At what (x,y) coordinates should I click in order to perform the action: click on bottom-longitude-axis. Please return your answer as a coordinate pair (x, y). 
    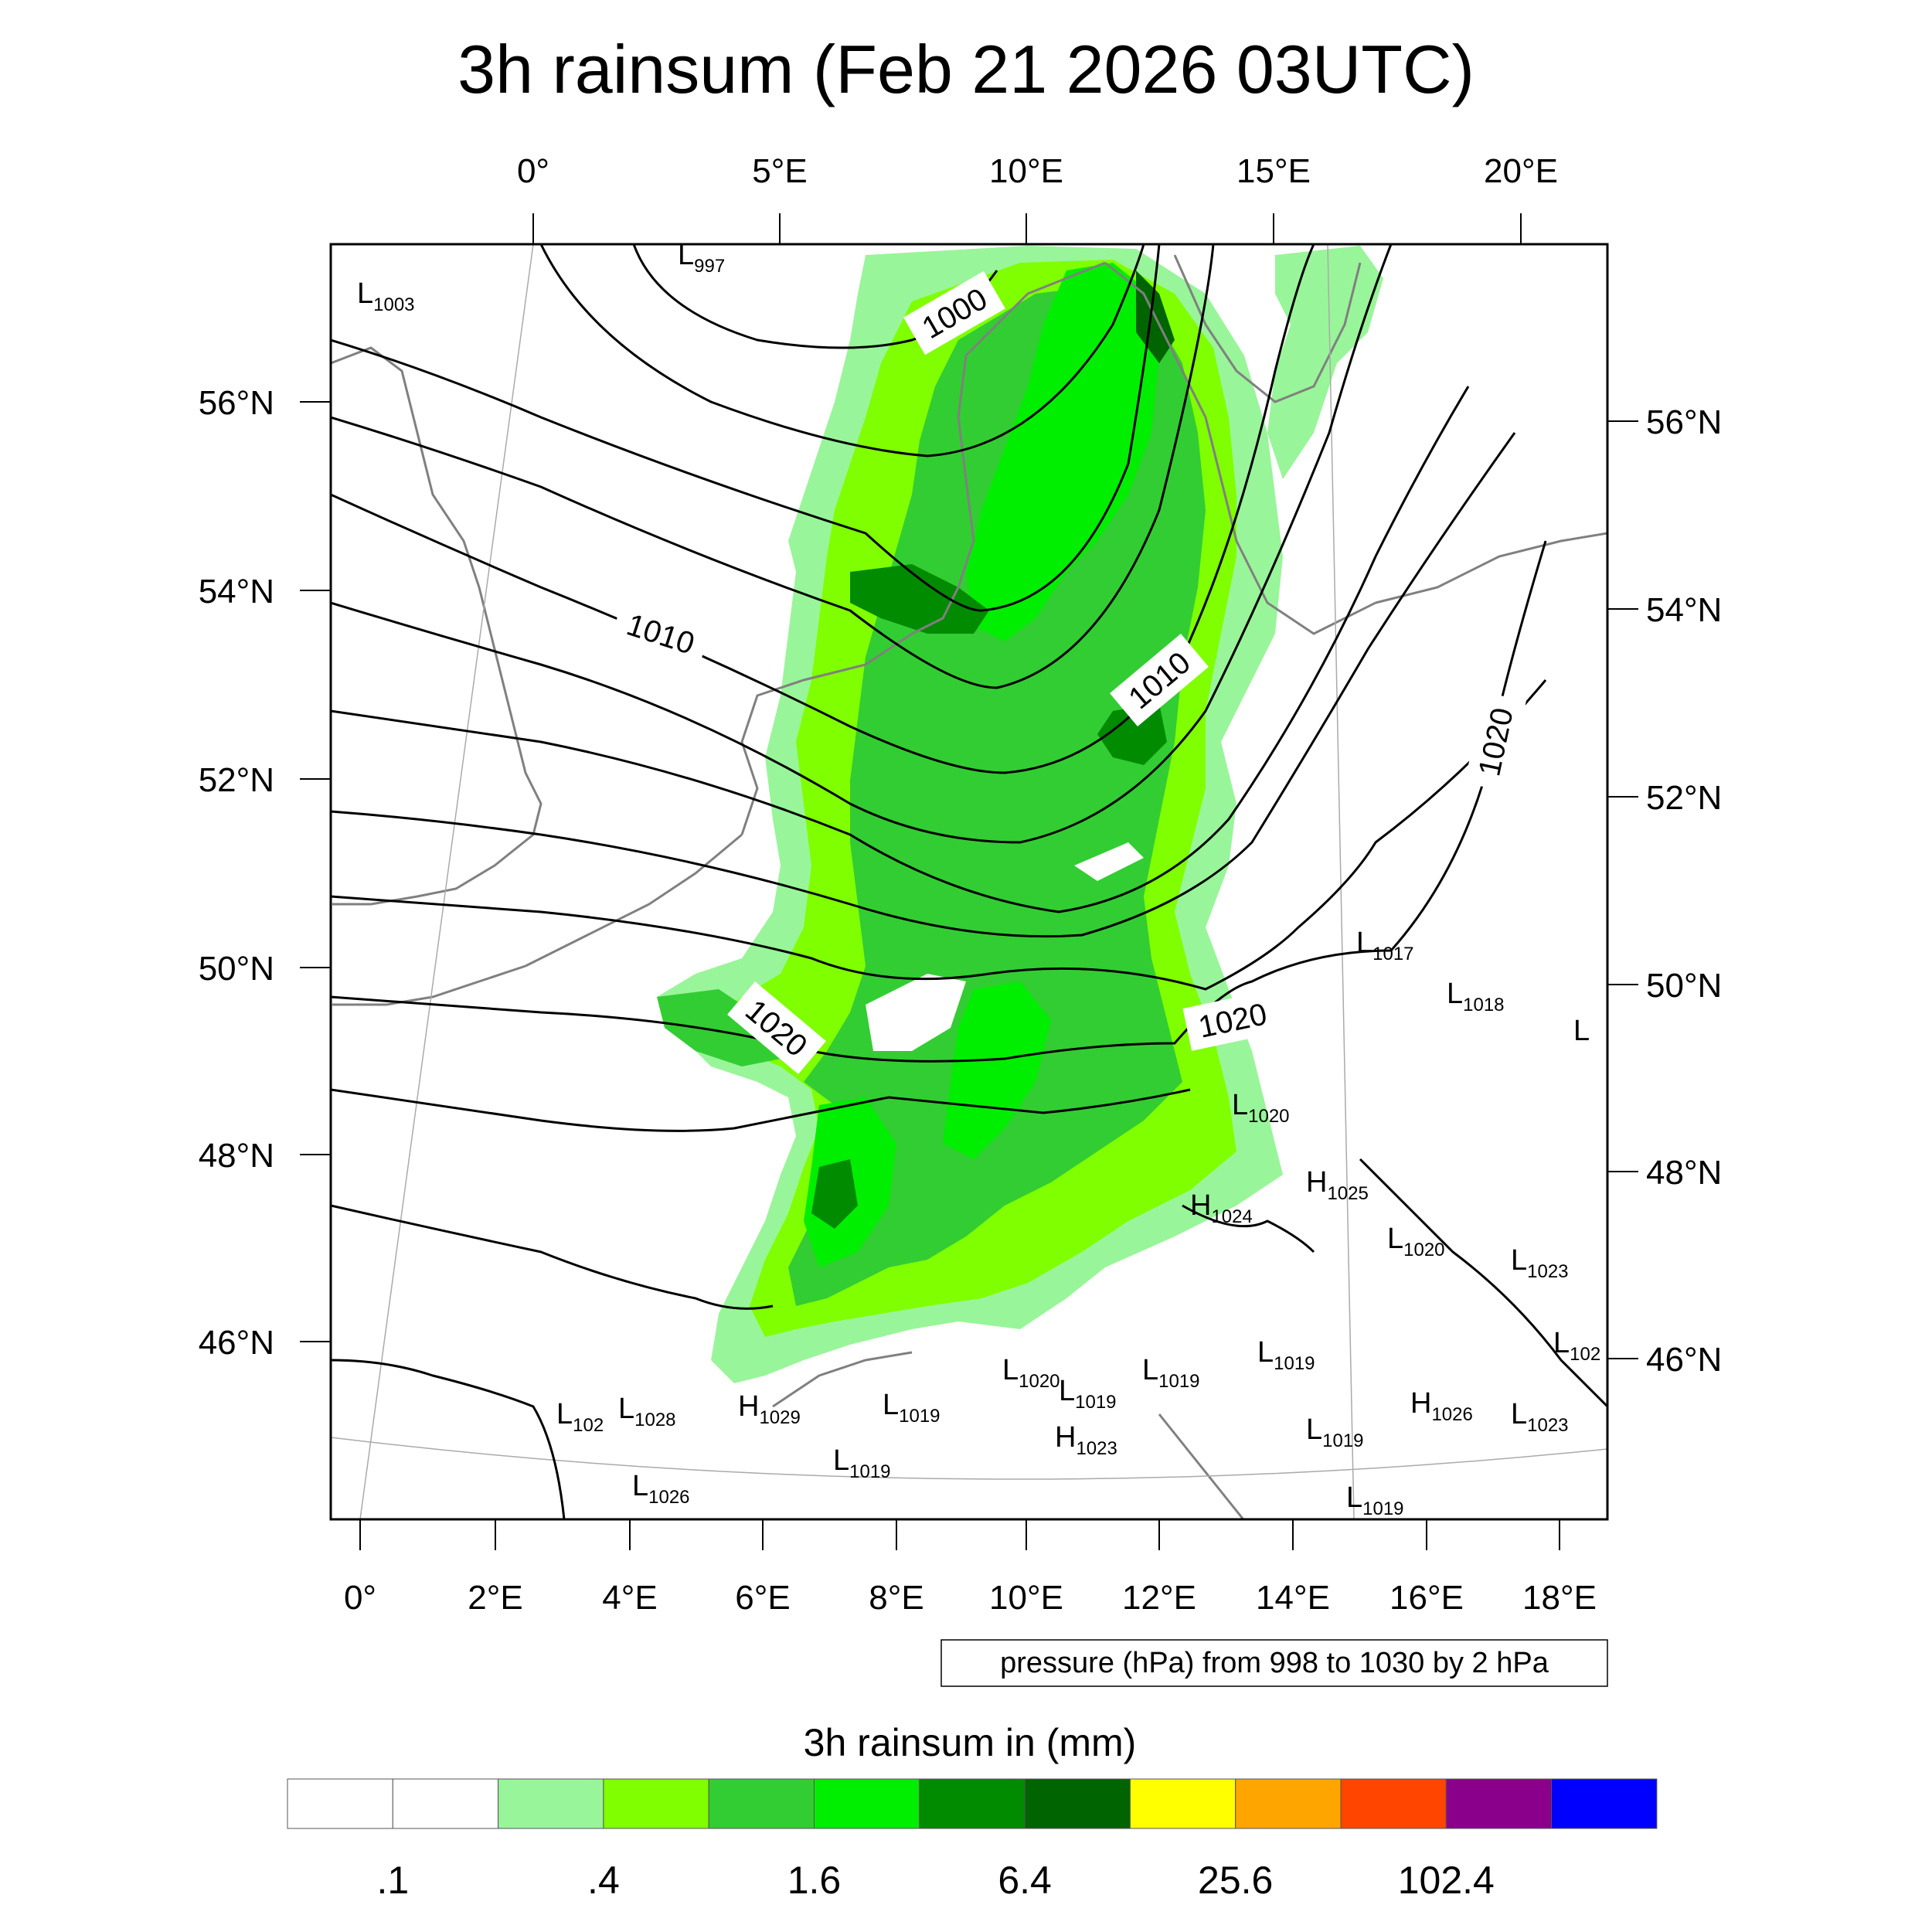
    Looking at the image, I should click on (960, 1534).